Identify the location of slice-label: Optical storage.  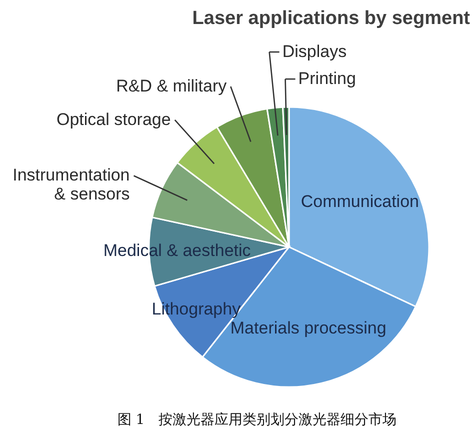
(113, 119).